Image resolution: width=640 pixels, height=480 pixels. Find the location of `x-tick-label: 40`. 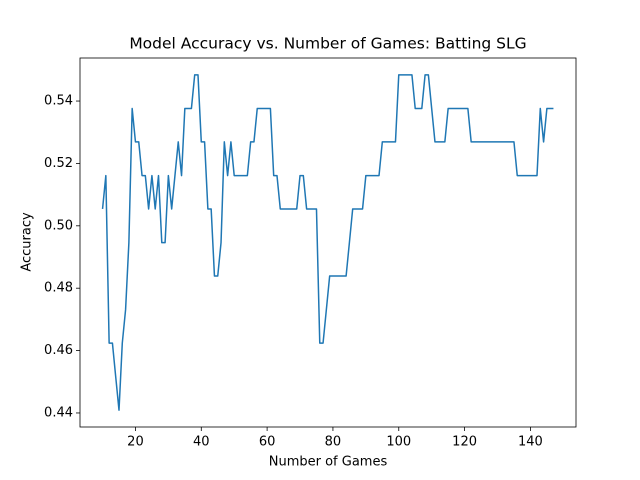

x-tick-label: 40 is located at coordinates (201, 442).